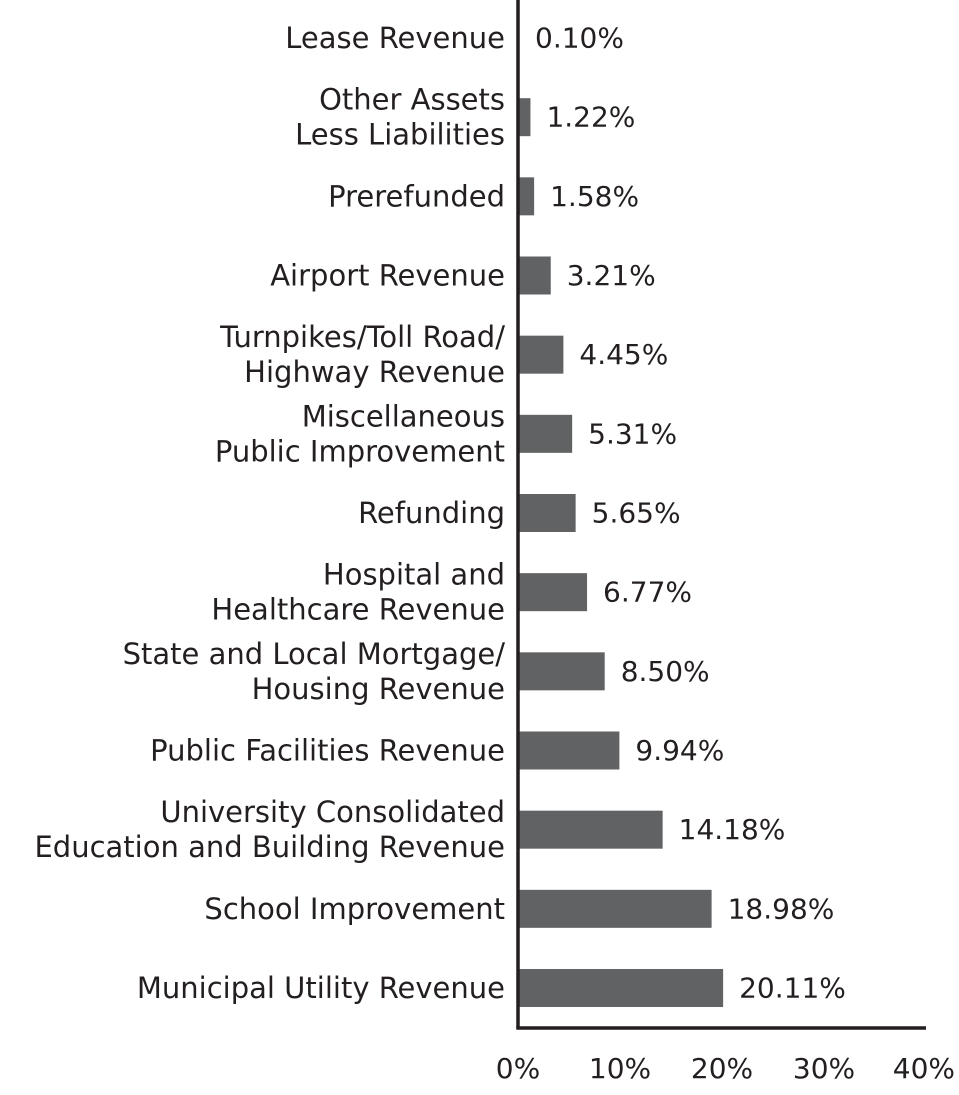  Describe the element at coordinates (378, 689) in the screenshot. I see `category-label-line: Housing Revenue` at that location.